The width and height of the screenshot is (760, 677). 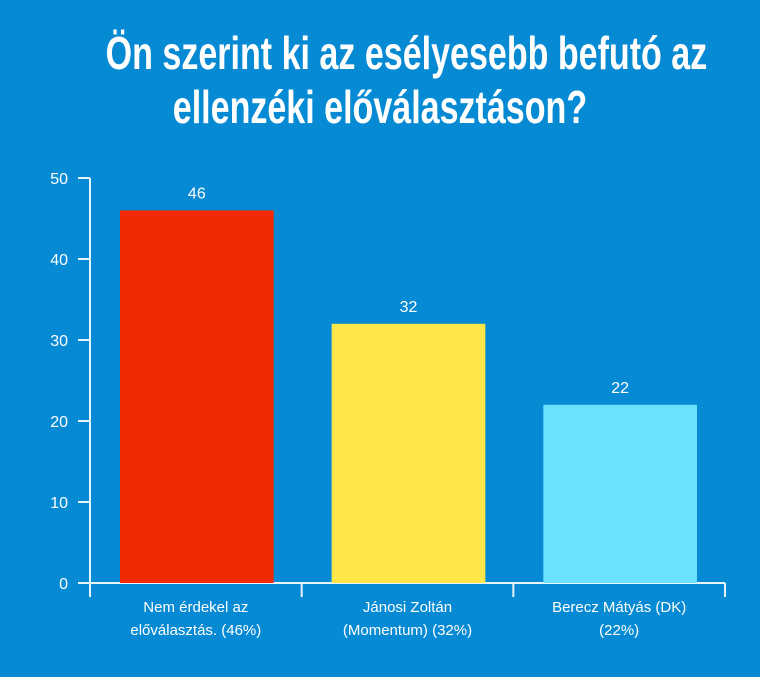 What do you see at coordinates (59, 341) in the screenshot?
I see `y-tick-label: 30` at bounding box center [59, 341].